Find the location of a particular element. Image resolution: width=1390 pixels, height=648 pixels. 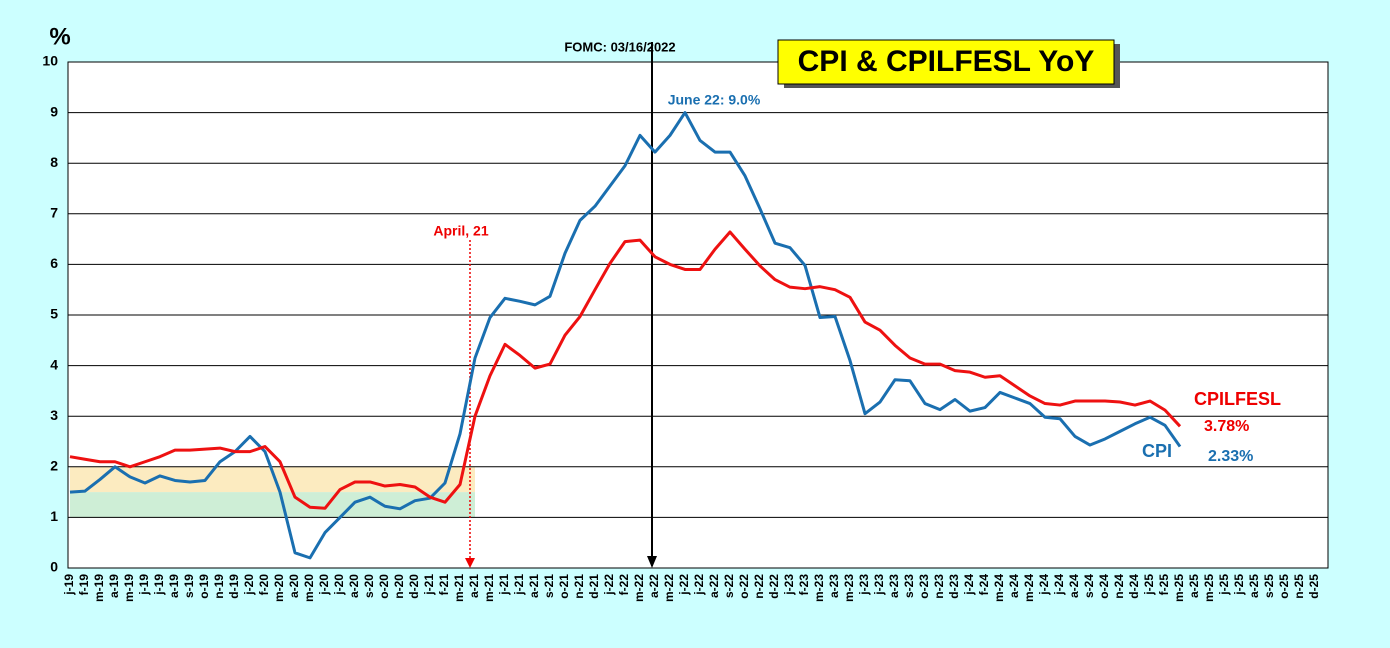

x-tick-label: o-21 is located at coordinates (564, 586).